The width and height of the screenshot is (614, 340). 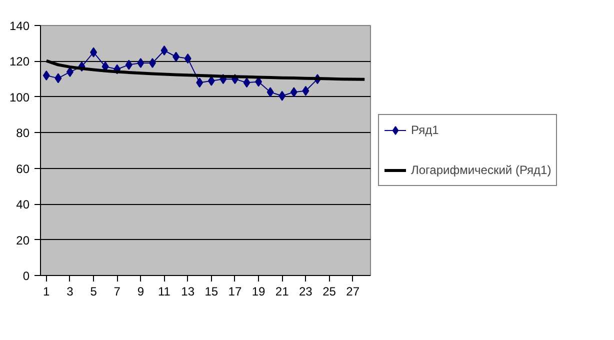 What do you see at coordinates (19, 61) in the screenshot?
I see `y-tick-label: 120` at bounding box center [19, 61].